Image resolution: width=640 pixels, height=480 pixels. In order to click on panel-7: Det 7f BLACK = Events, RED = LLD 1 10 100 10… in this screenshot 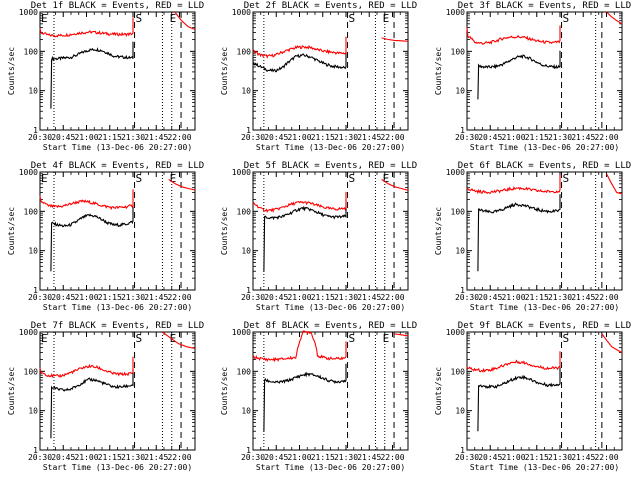, I will do `click(105, 396)`.